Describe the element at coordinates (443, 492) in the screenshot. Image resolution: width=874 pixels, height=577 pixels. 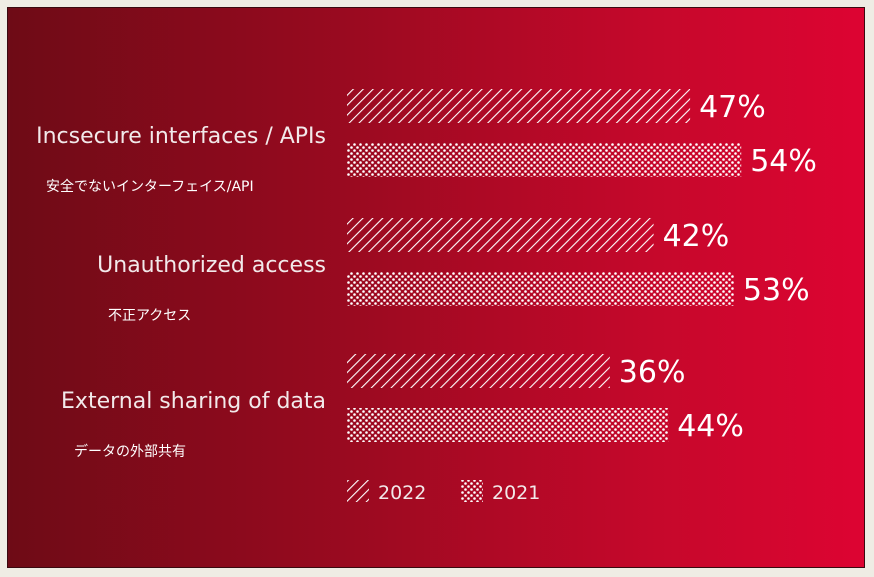
I see `legend: 2022 2021` at that location.